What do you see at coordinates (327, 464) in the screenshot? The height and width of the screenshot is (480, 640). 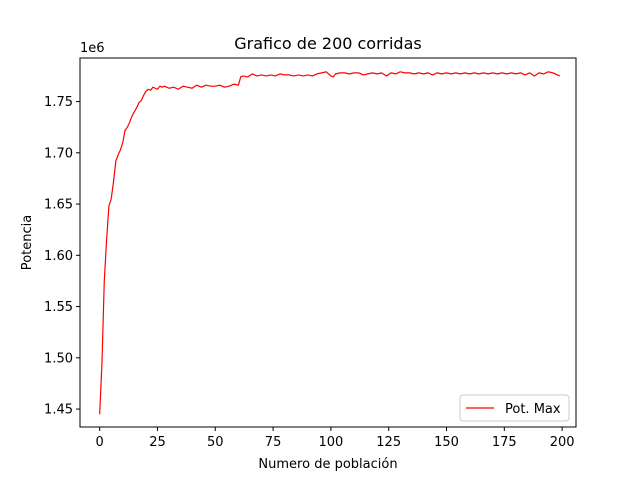 I see `x-axis-label: Numero de población` at bounding box center [327, 464].